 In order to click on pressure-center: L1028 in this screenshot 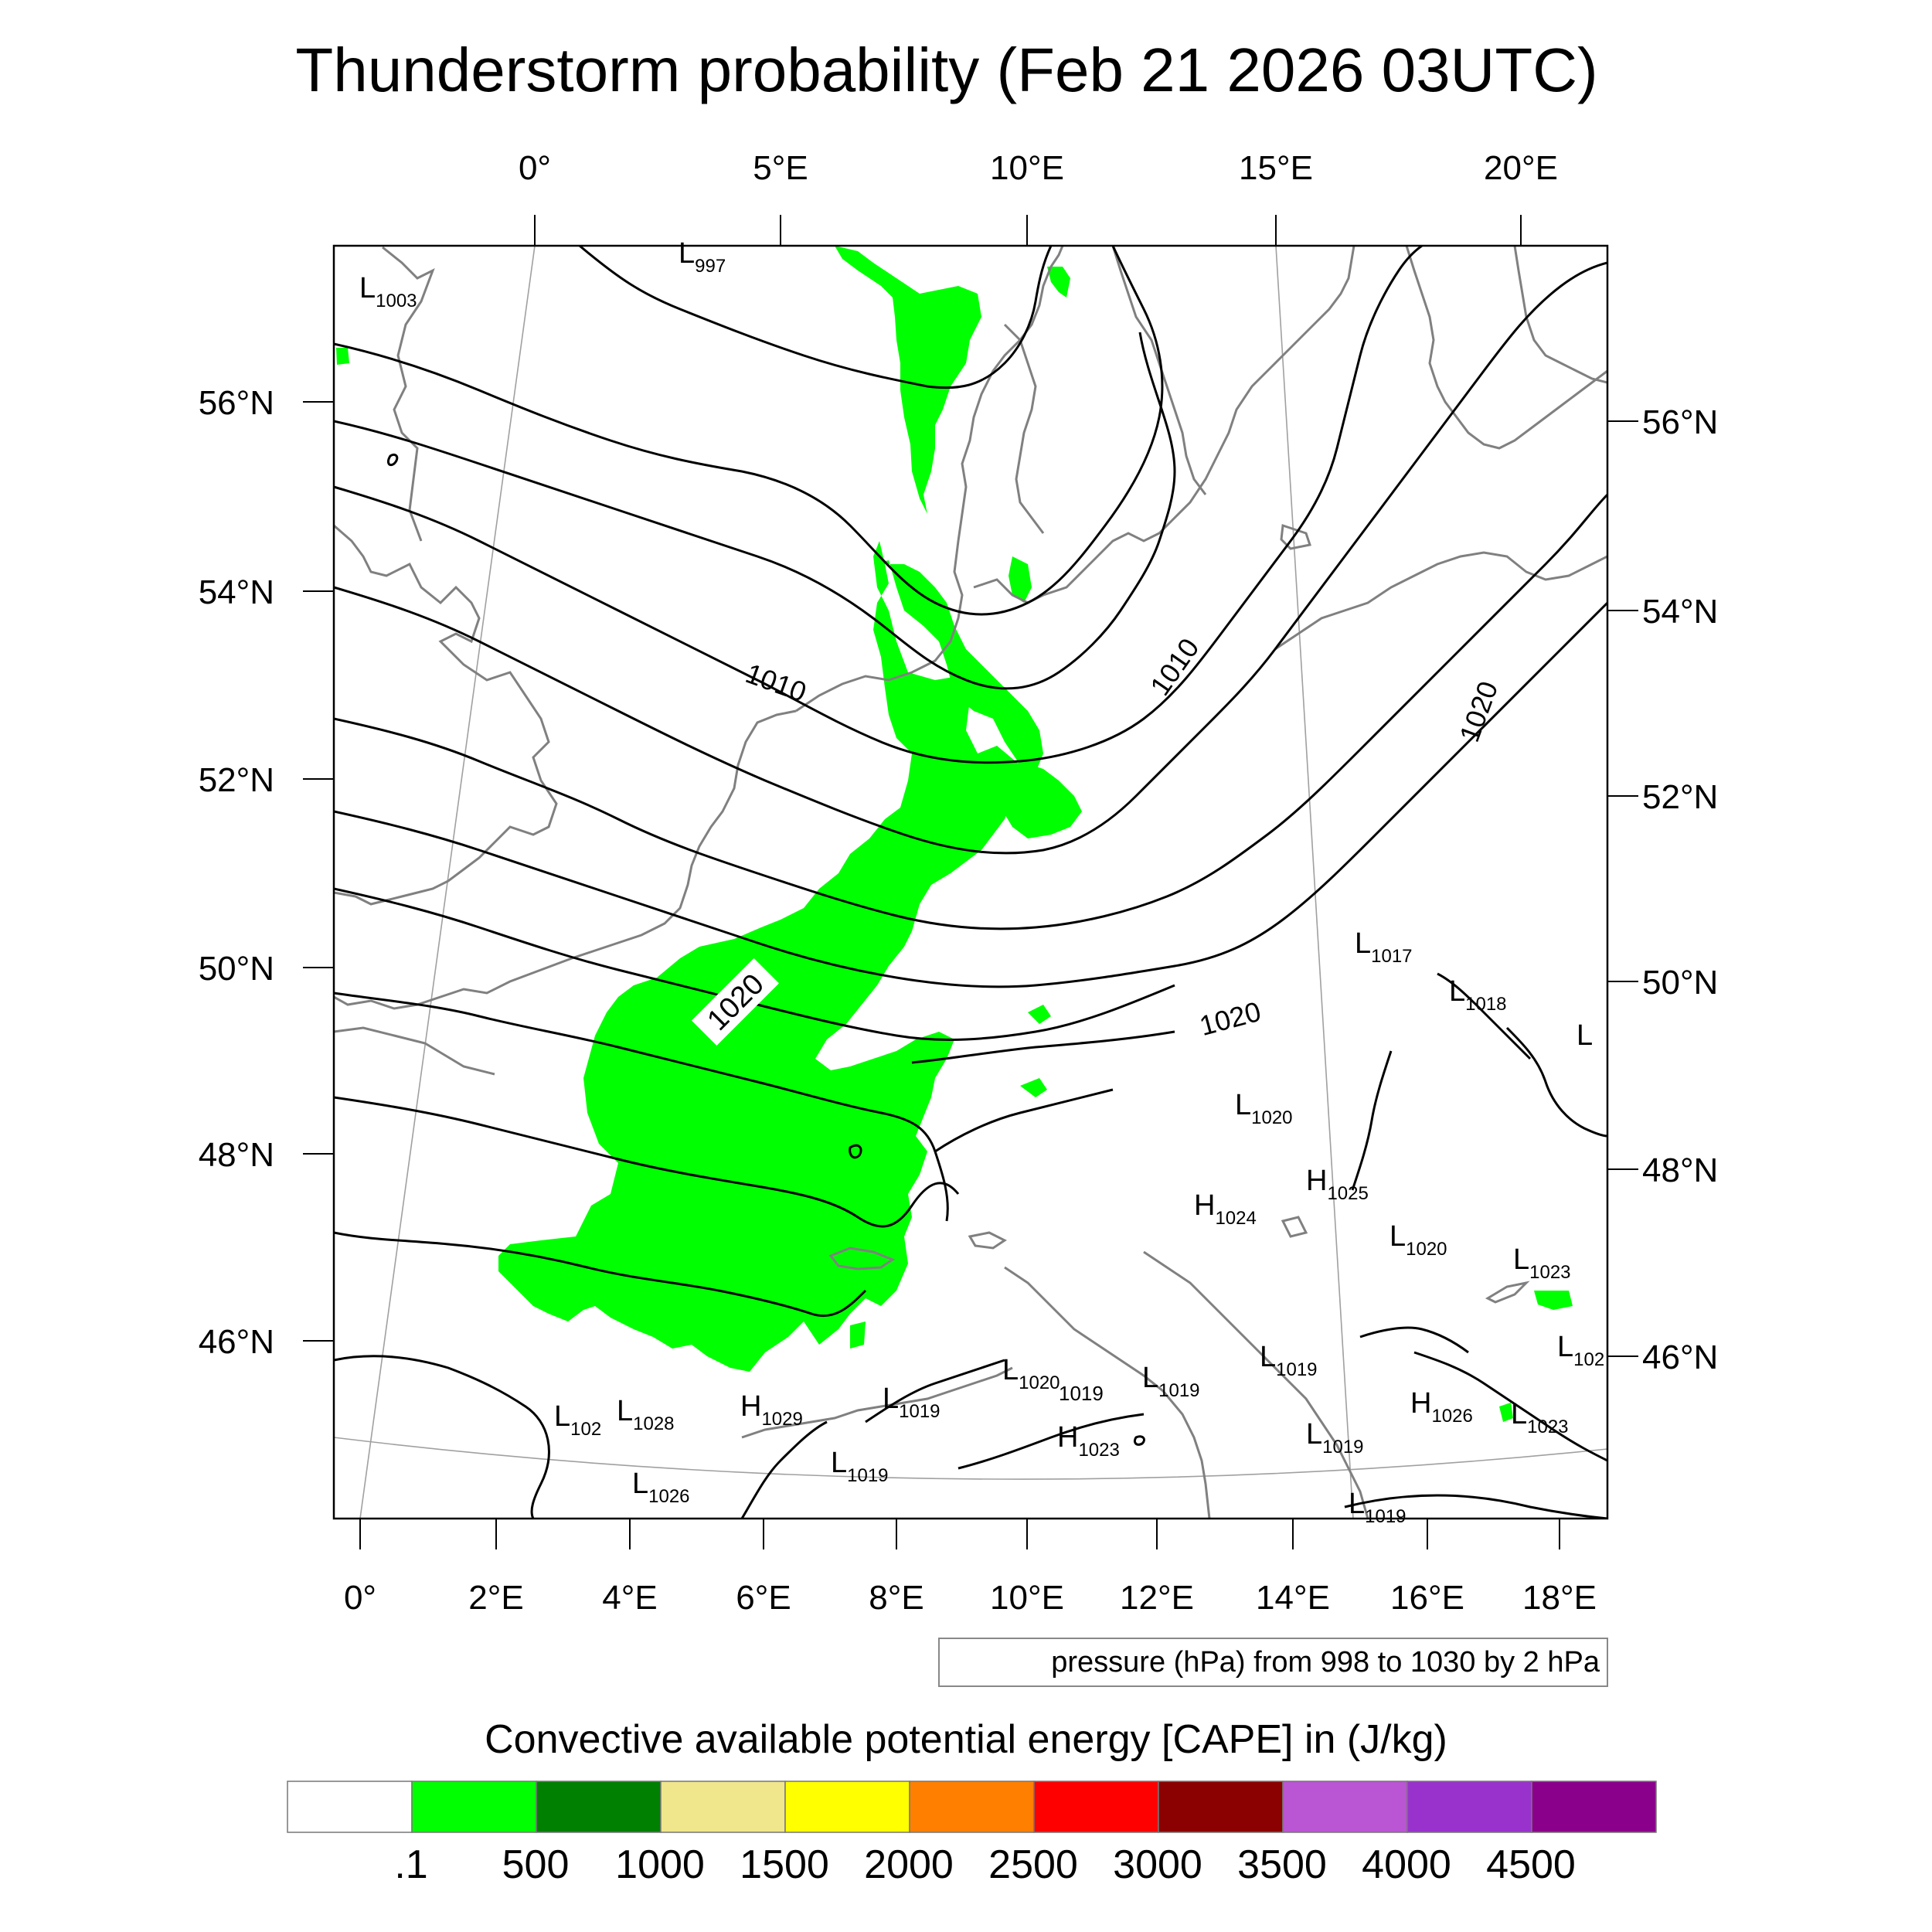, I will do `click(646, 1414)`.